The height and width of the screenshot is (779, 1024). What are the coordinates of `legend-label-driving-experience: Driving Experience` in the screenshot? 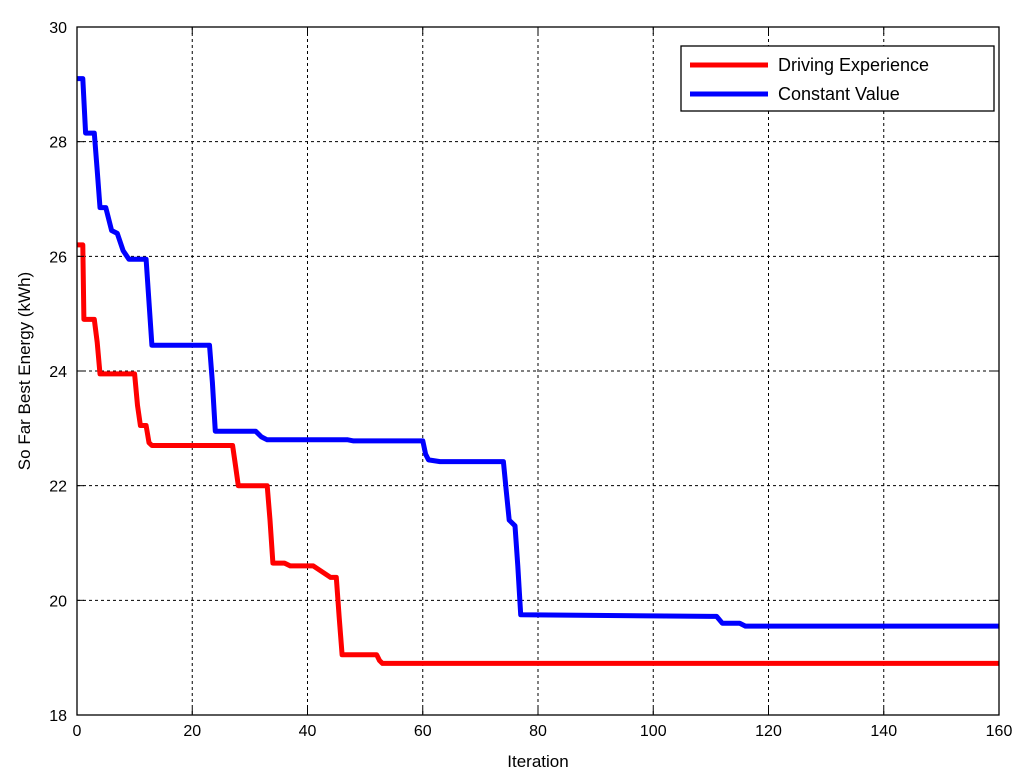 It's located at (853, 65).